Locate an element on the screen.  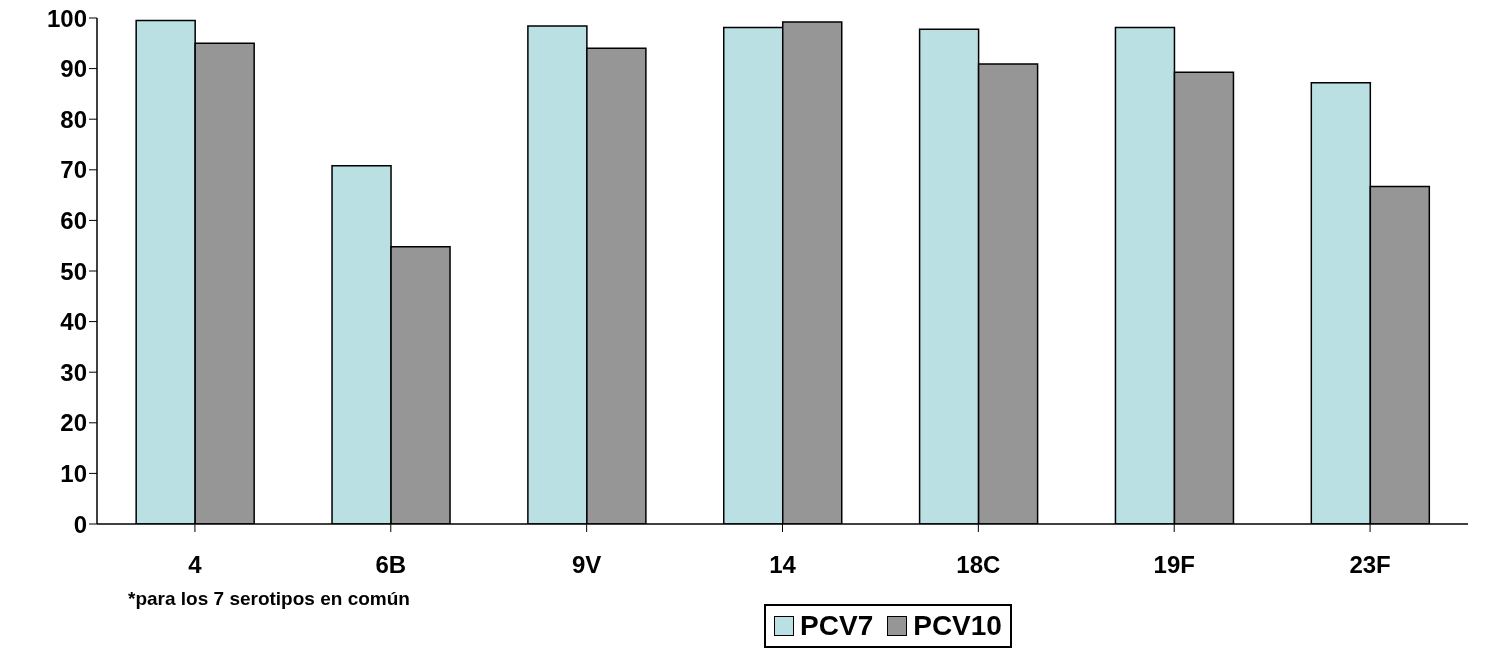
y-tick-label: 70 is located at coordinates (73, 170).